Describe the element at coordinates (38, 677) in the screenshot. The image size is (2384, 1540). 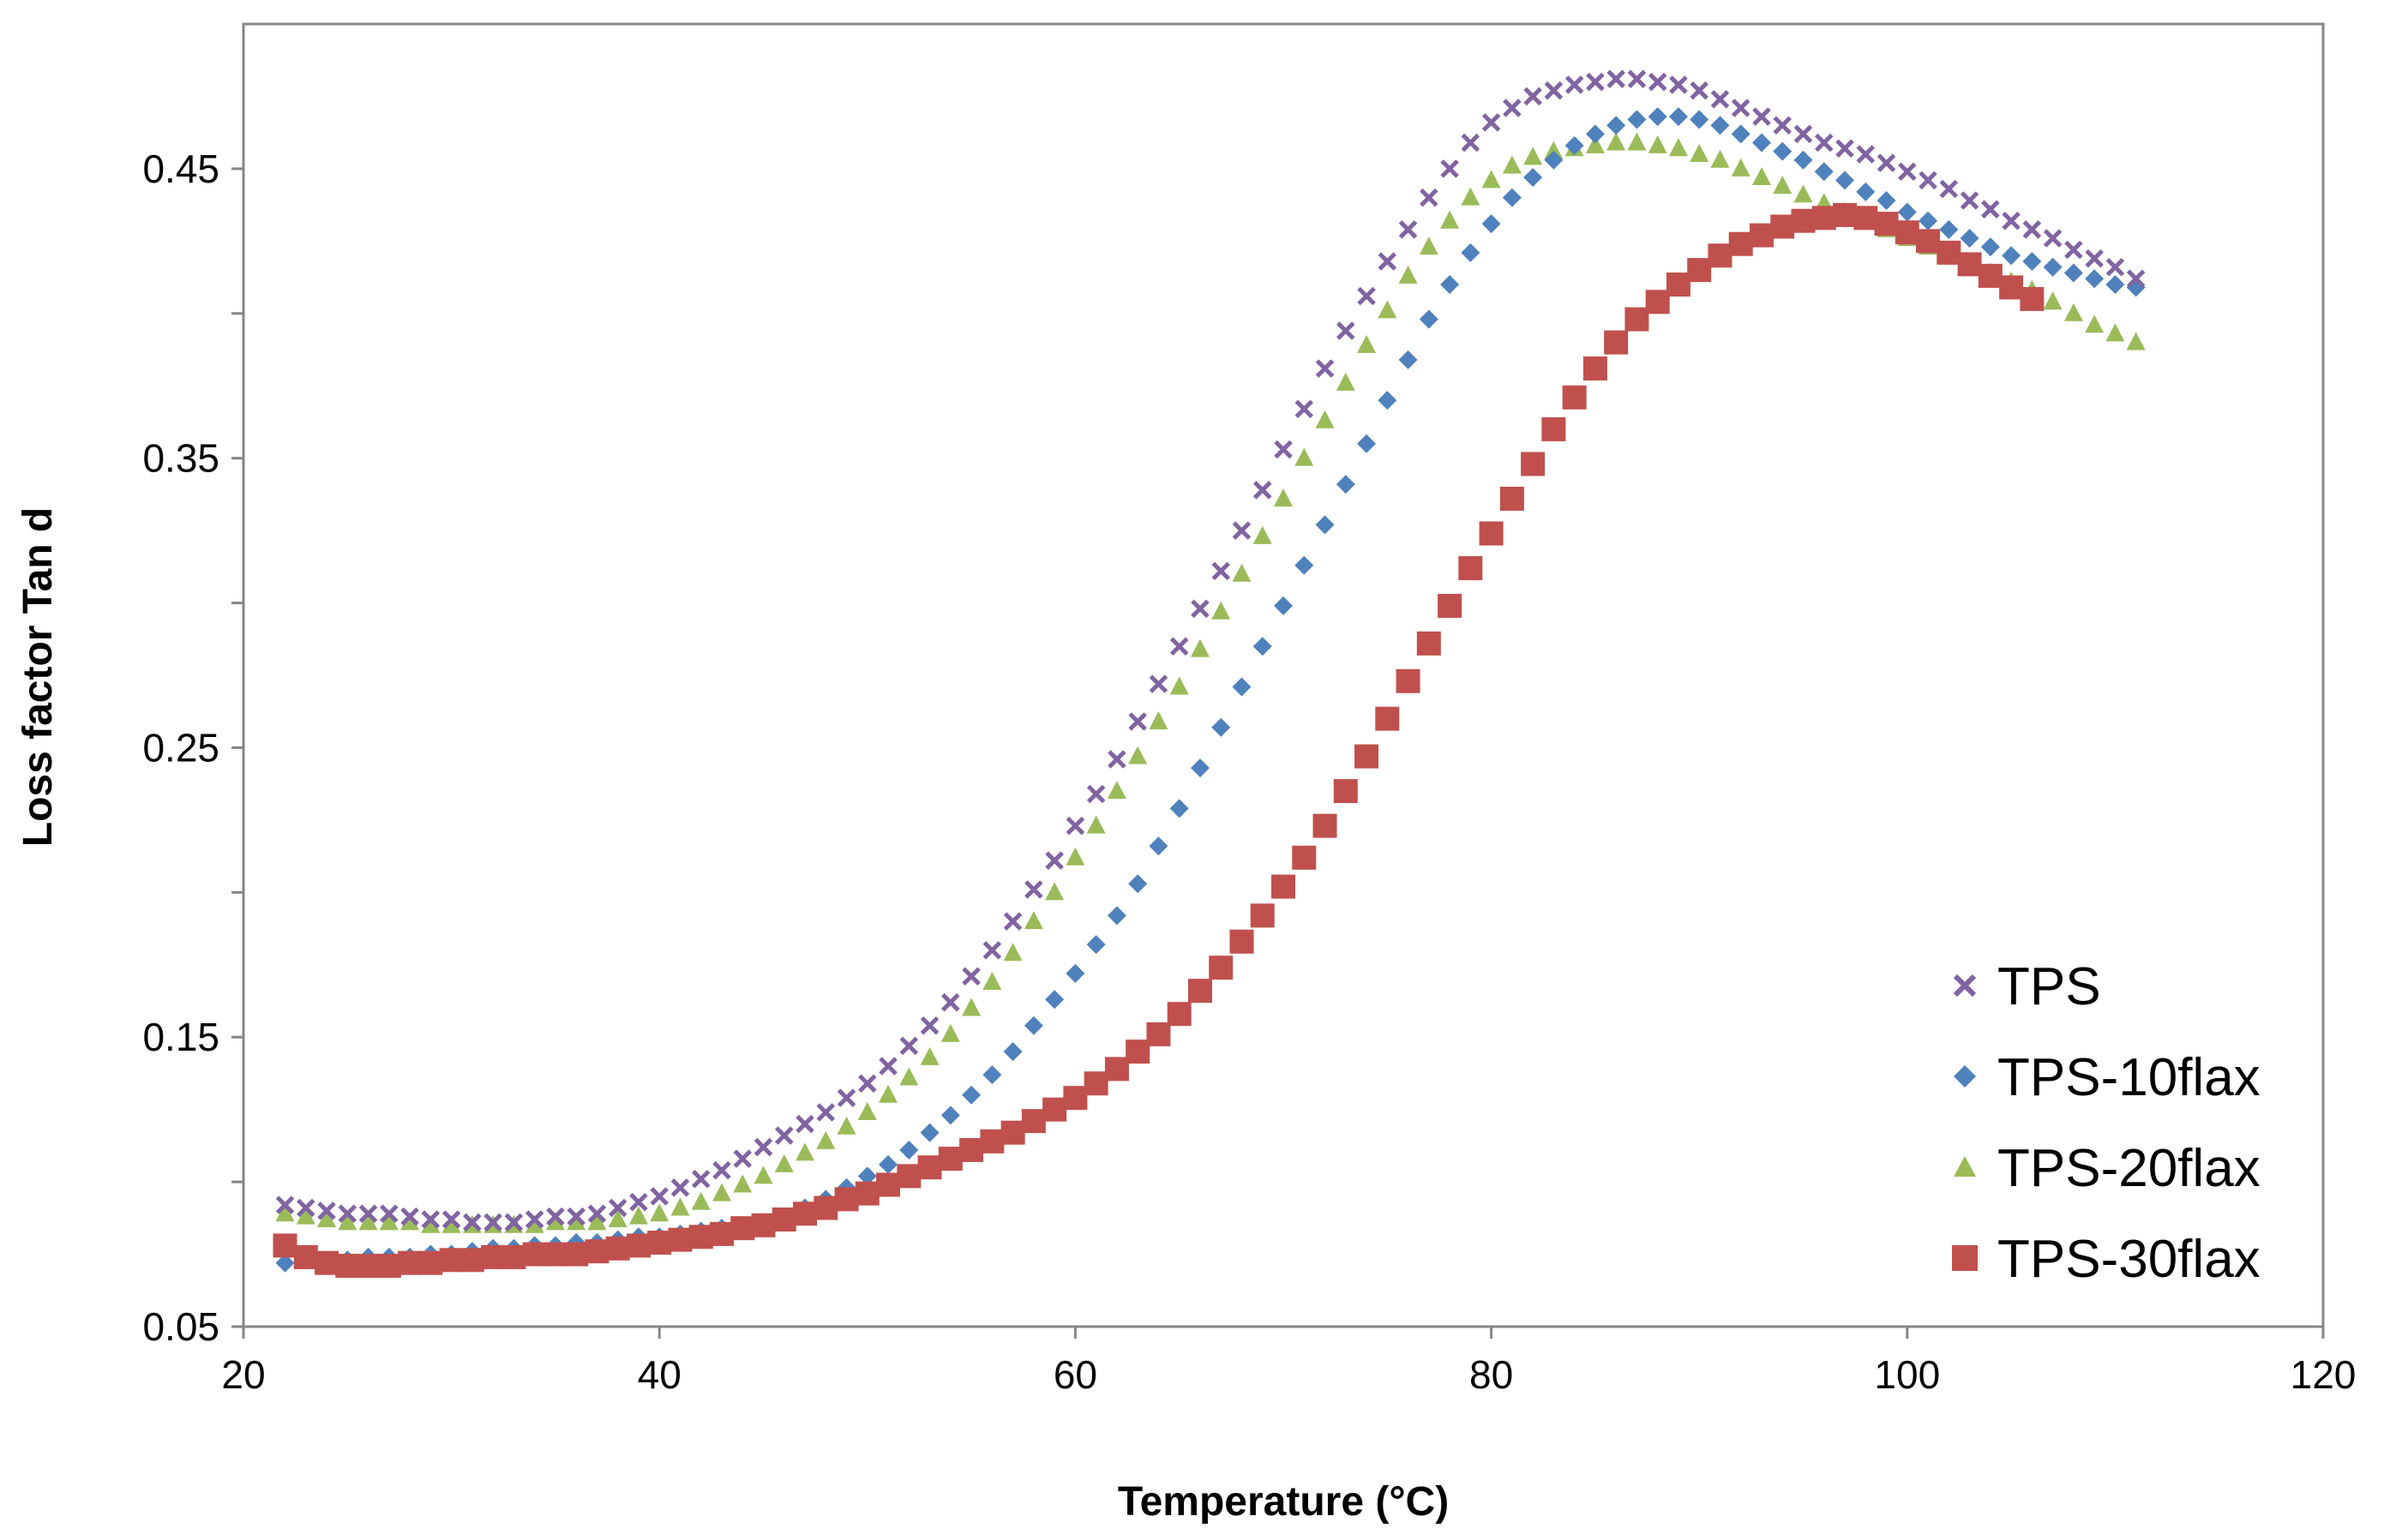
I see `y-axis-title: Loss factor Tan d` at that location.